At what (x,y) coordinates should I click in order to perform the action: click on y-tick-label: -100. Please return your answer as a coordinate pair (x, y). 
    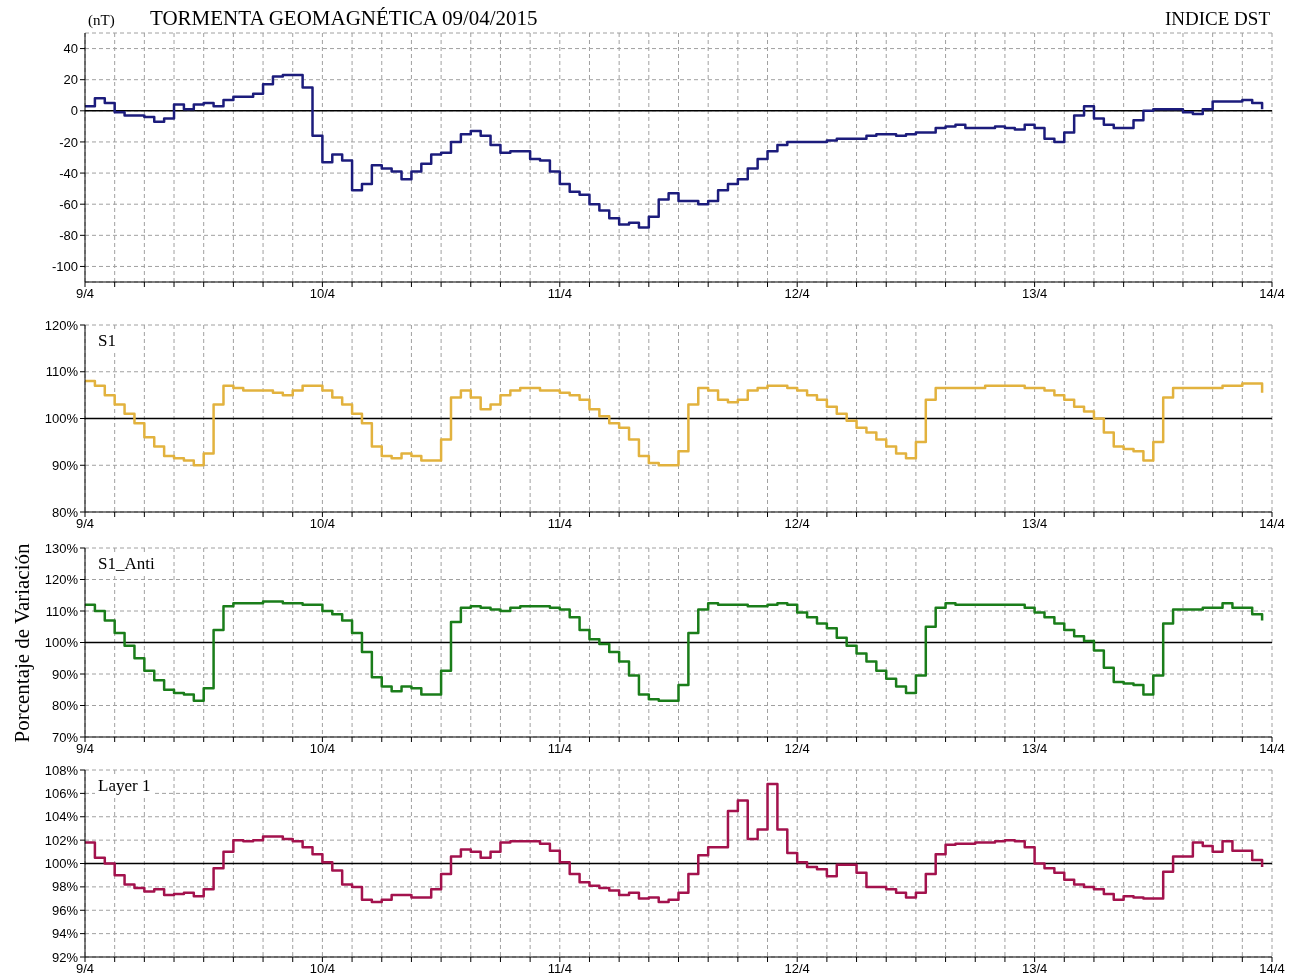
    Looking at the image, I should click on (64, 267).